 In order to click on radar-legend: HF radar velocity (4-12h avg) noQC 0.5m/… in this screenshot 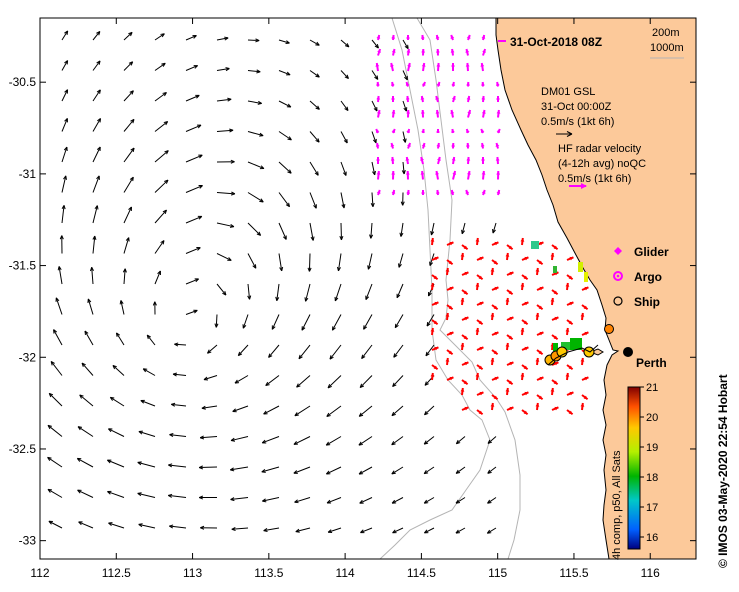, I will do `click(602, 166)`.